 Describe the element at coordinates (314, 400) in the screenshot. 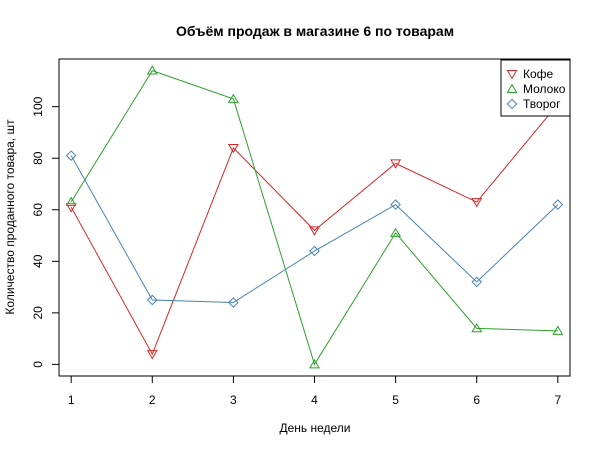

I see `x-tick-label: 4` at that location.